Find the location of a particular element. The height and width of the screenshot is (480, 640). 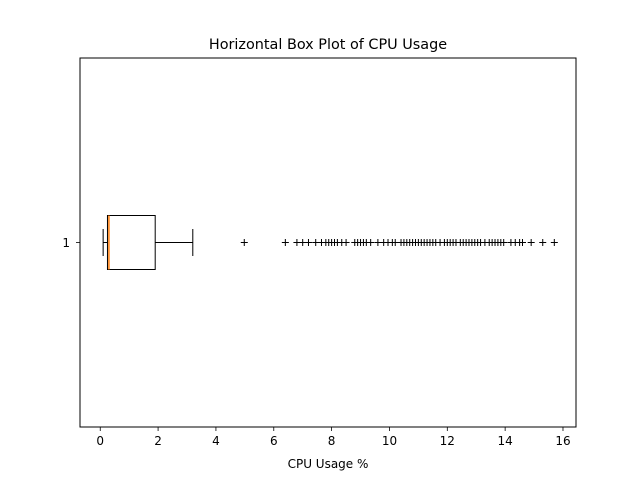

x-tick-label: 14 is located at coordinates (505, 441).